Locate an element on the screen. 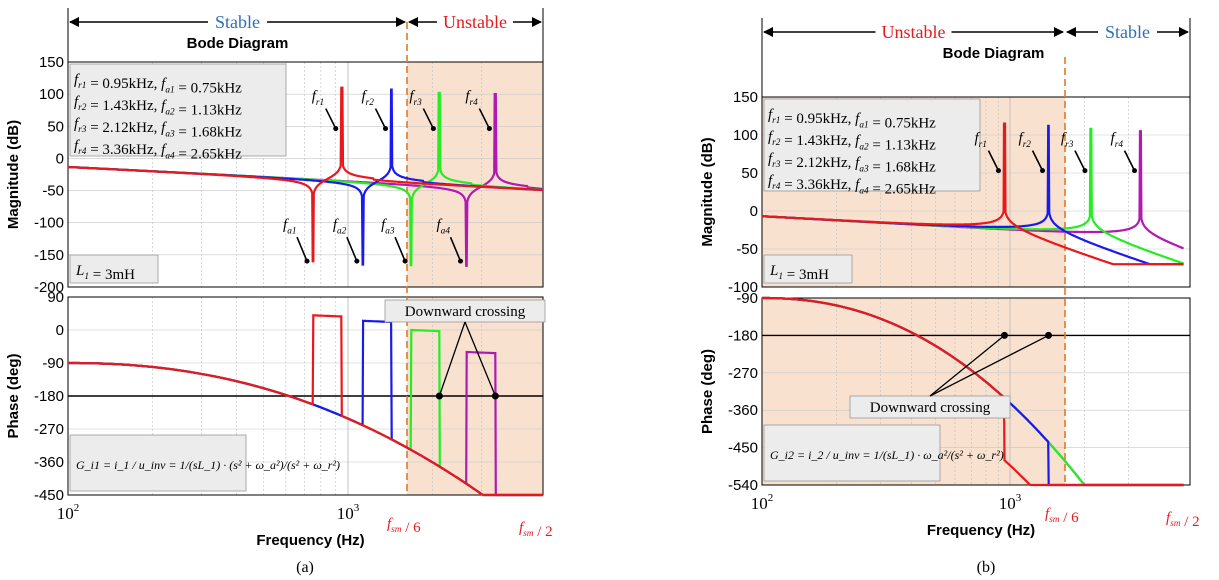 The width and height of the screenshot is (1219, 580). marker-label: fr1 is located at coordinates (980, 140).